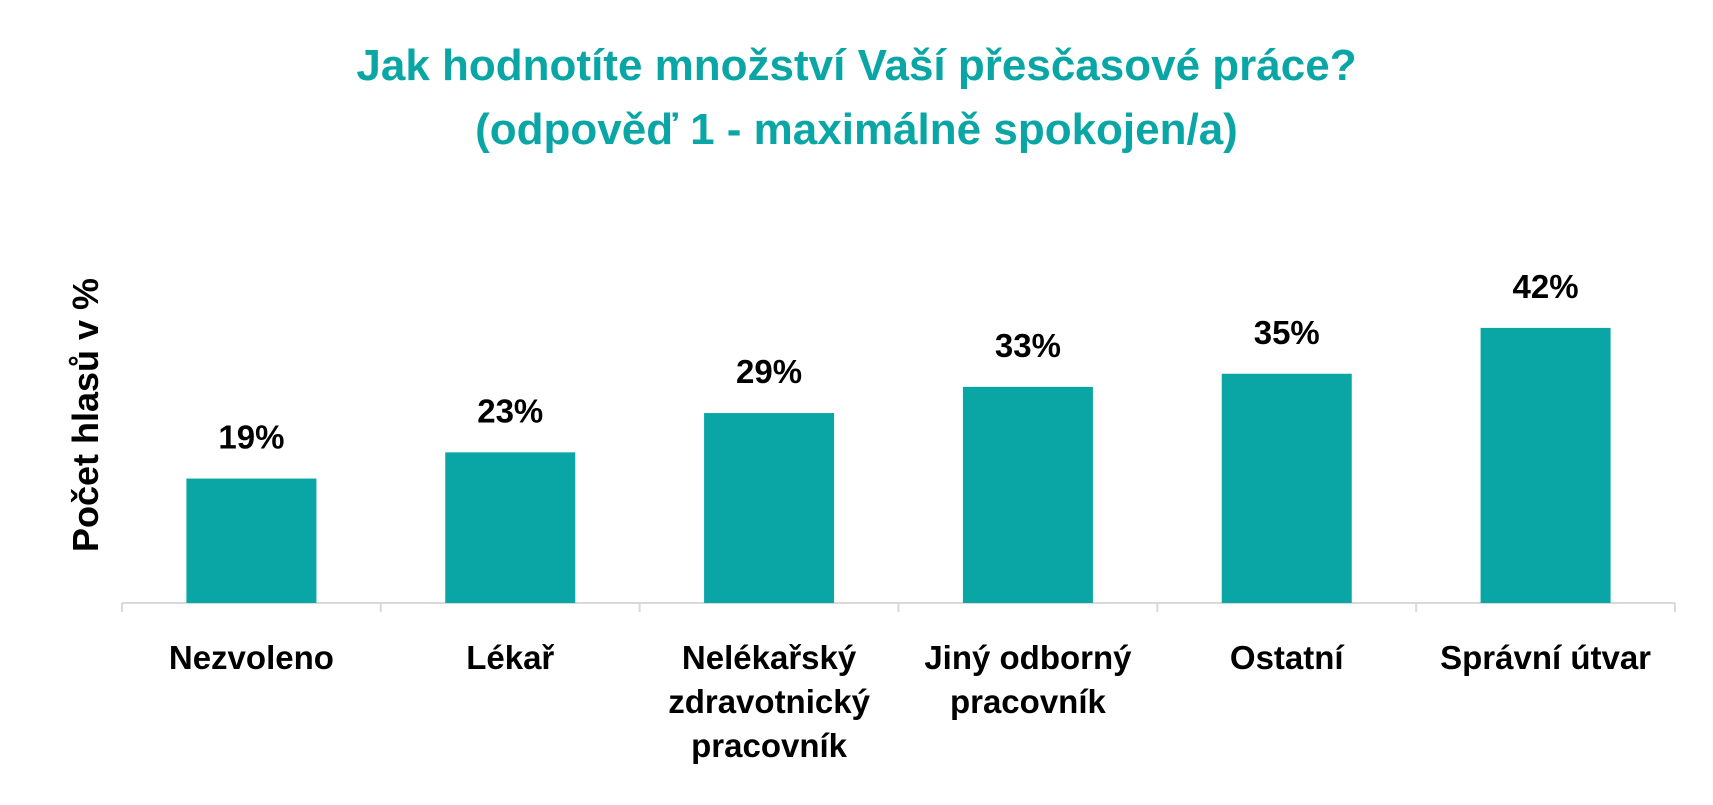  I want to click on data-label: 29%, so click(769, 371).